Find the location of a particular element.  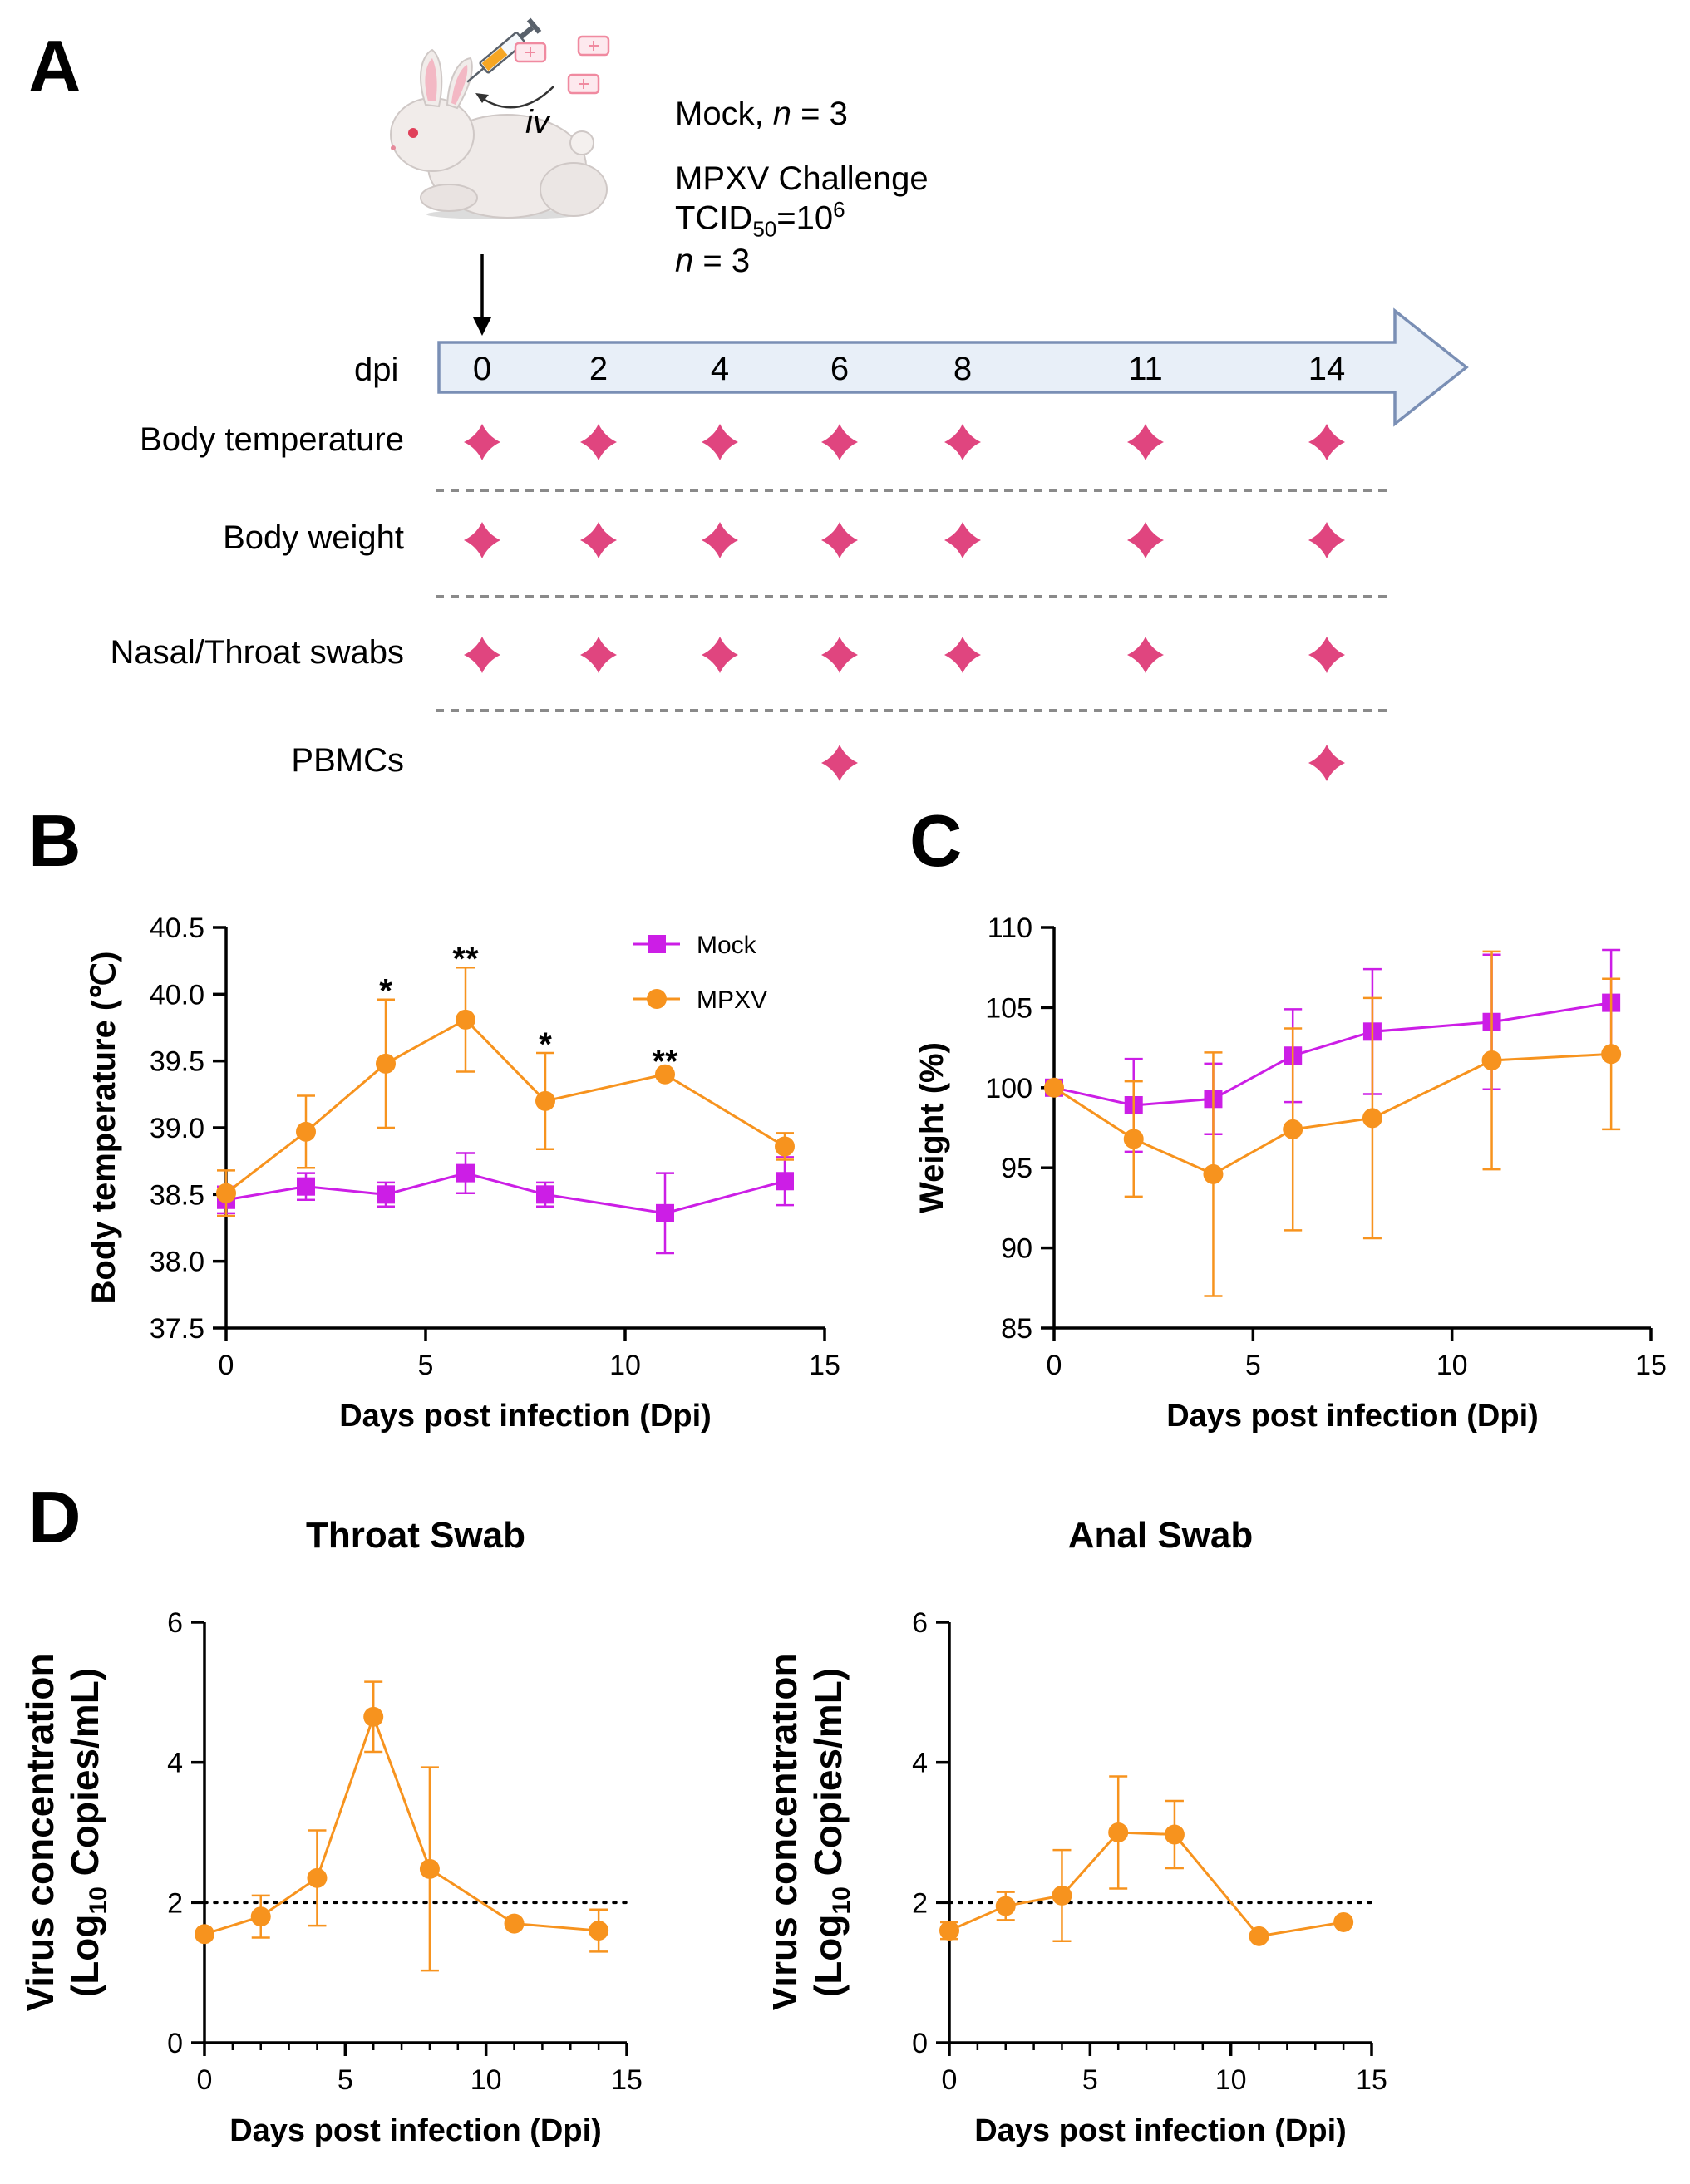

panel-label-c: C is located at coordinates (936, 840).